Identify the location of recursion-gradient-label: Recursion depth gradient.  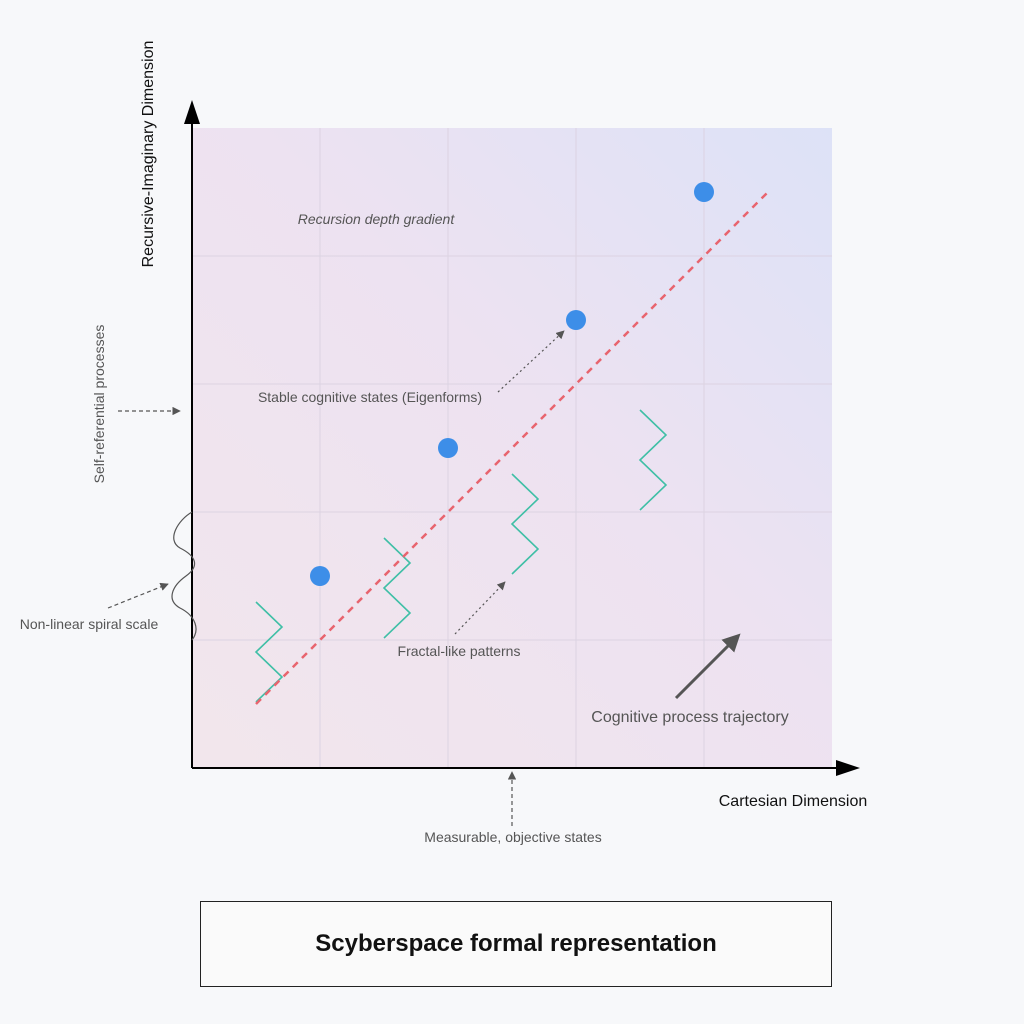
(377, 219).